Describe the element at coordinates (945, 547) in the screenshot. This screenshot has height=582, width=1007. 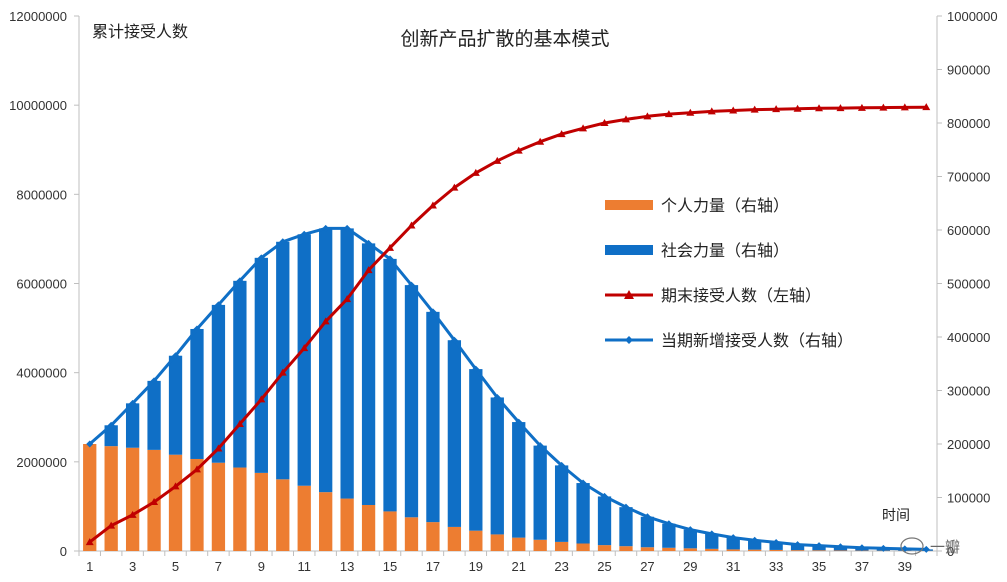
I see `watermark-text: 一瓣` at that location.